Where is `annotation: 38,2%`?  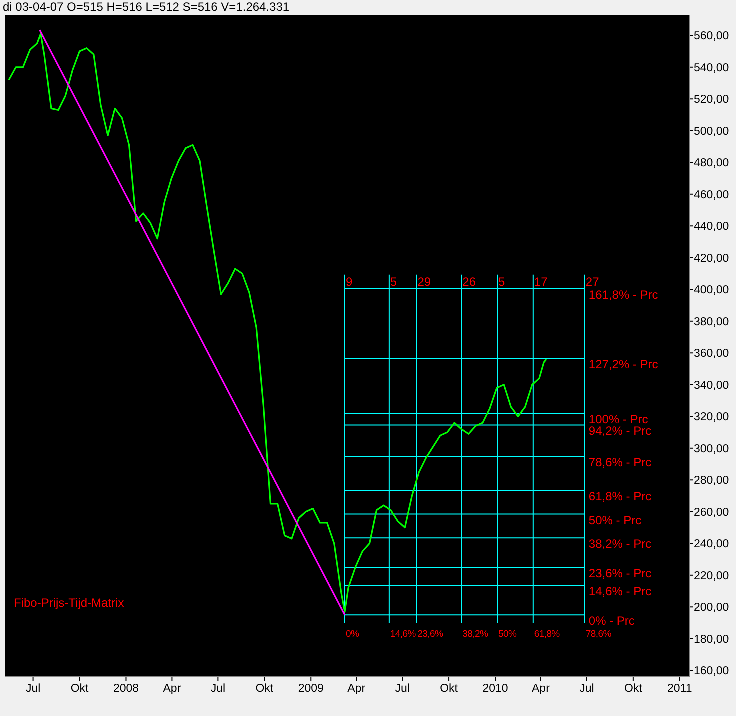 annotation: 38,2% is located at coordinates (475, 634).